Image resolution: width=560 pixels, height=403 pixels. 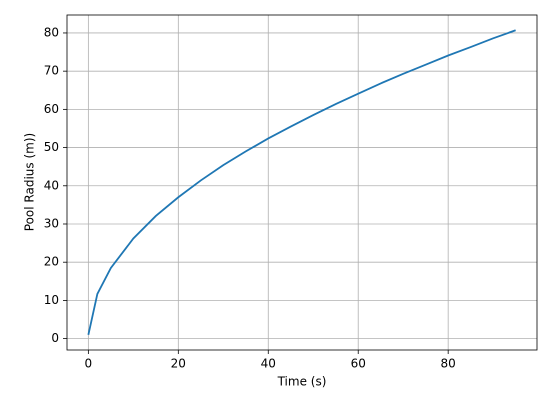 I want to click on y-tick-label: 80, so click(x=51, y=32).